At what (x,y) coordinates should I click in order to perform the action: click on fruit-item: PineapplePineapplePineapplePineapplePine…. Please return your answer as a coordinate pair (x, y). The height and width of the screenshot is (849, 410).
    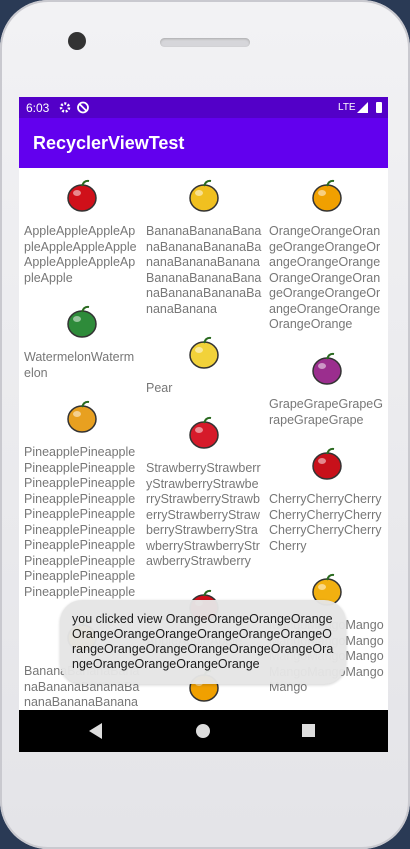
    Looking at the image, I should click on (82, 498).